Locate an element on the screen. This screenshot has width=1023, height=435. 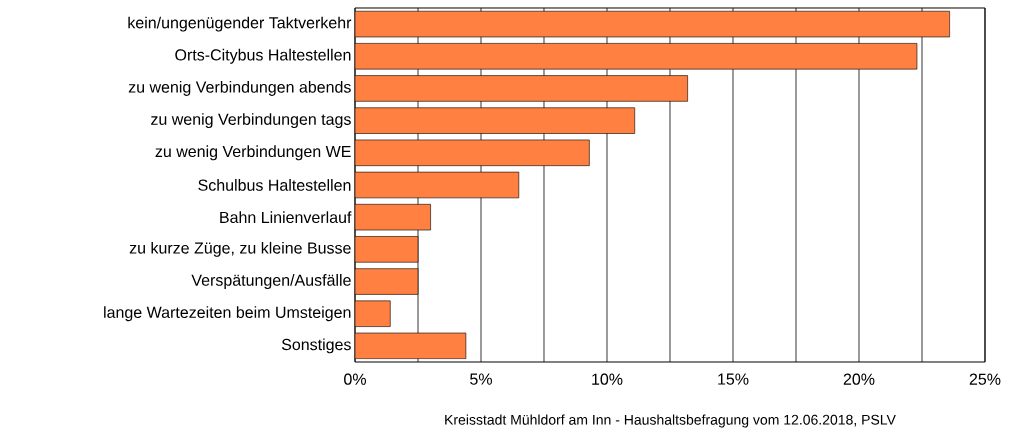
y-tick-label: kein/ungenügender Taktverkehr is located at coordinates (240, 24).